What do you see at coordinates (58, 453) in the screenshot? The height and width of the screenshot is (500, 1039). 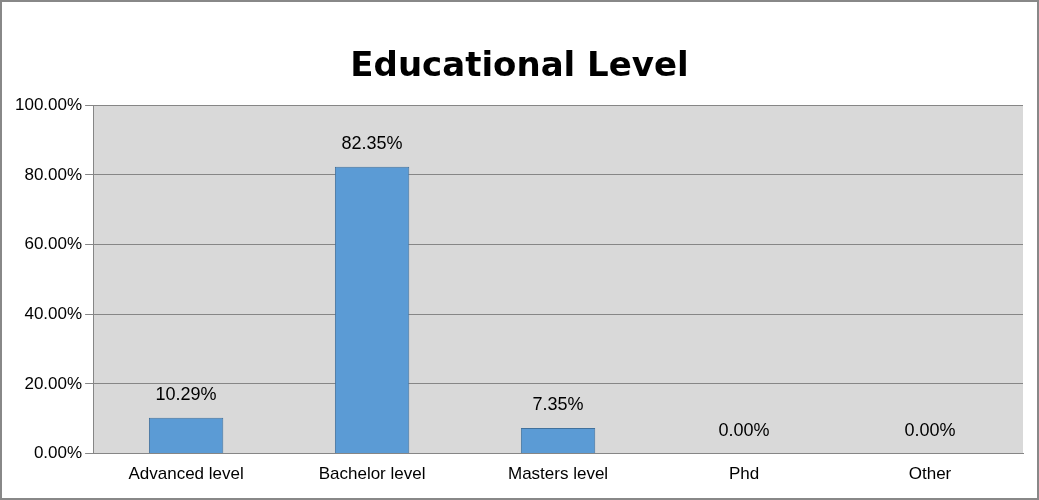 I see `y-tick-label: 0.00%` at bounding box center [58, 453].